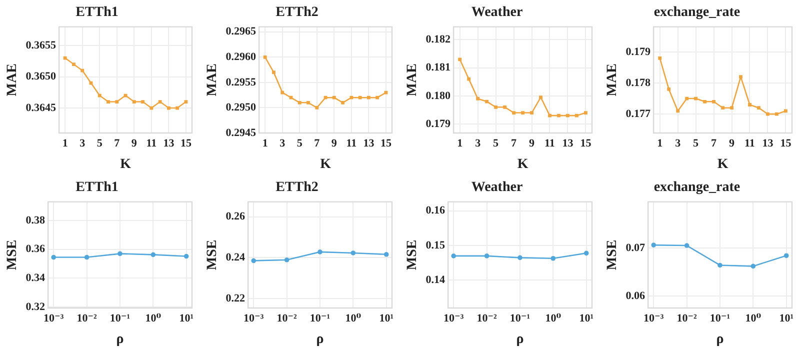 This screenshot has height=351, width=800. I want to click on y-tick-label: 0.182, so click(439, 40).